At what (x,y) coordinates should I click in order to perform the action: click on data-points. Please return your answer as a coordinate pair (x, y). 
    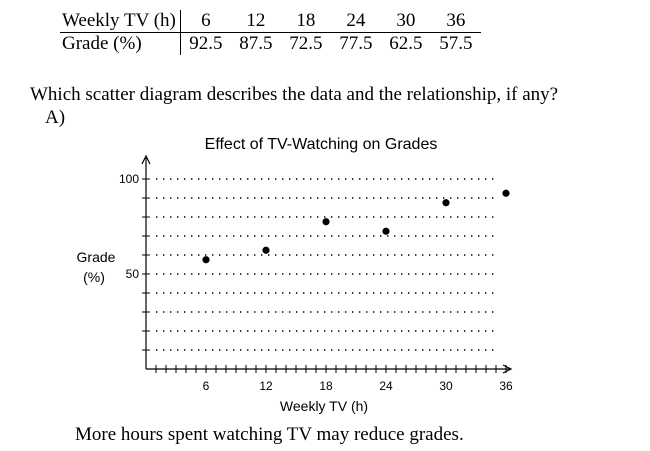
    Looking at the image, I should click on (356, 226).